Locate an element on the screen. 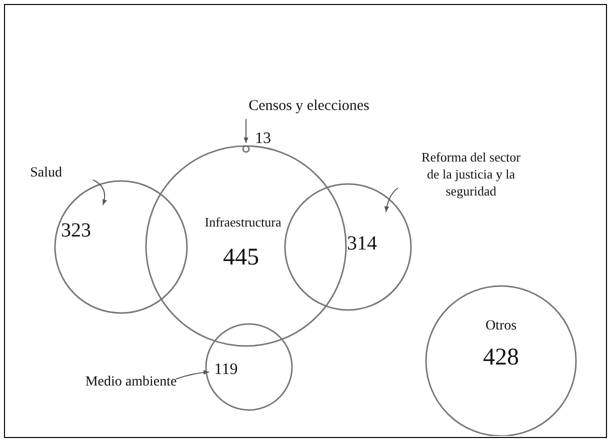  data-label: 314 is located at coordinates (362, 243).